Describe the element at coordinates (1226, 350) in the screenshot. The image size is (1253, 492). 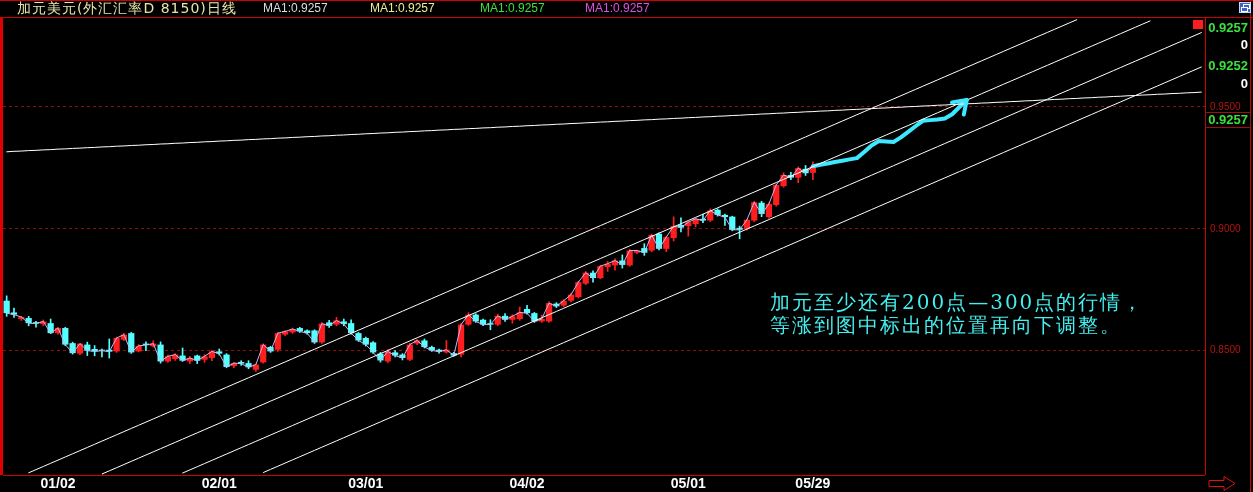
I see `y-tick-label: 0.8500` at that location.